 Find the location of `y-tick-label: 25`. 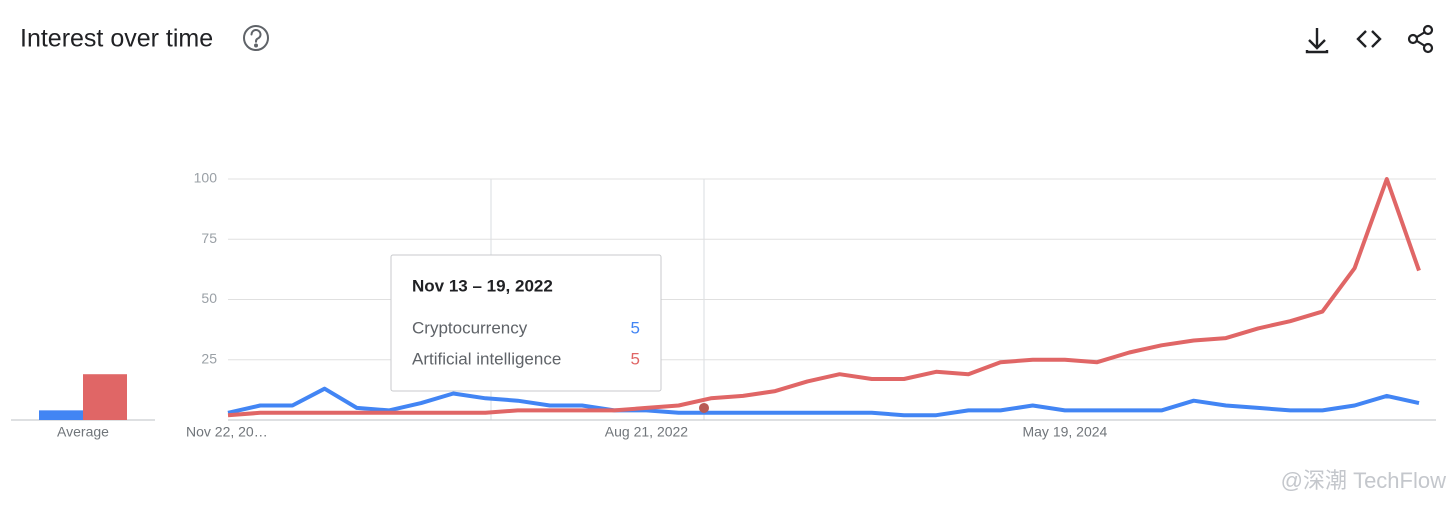

y-tick-label: 25 is located at coordinates (209, 358).